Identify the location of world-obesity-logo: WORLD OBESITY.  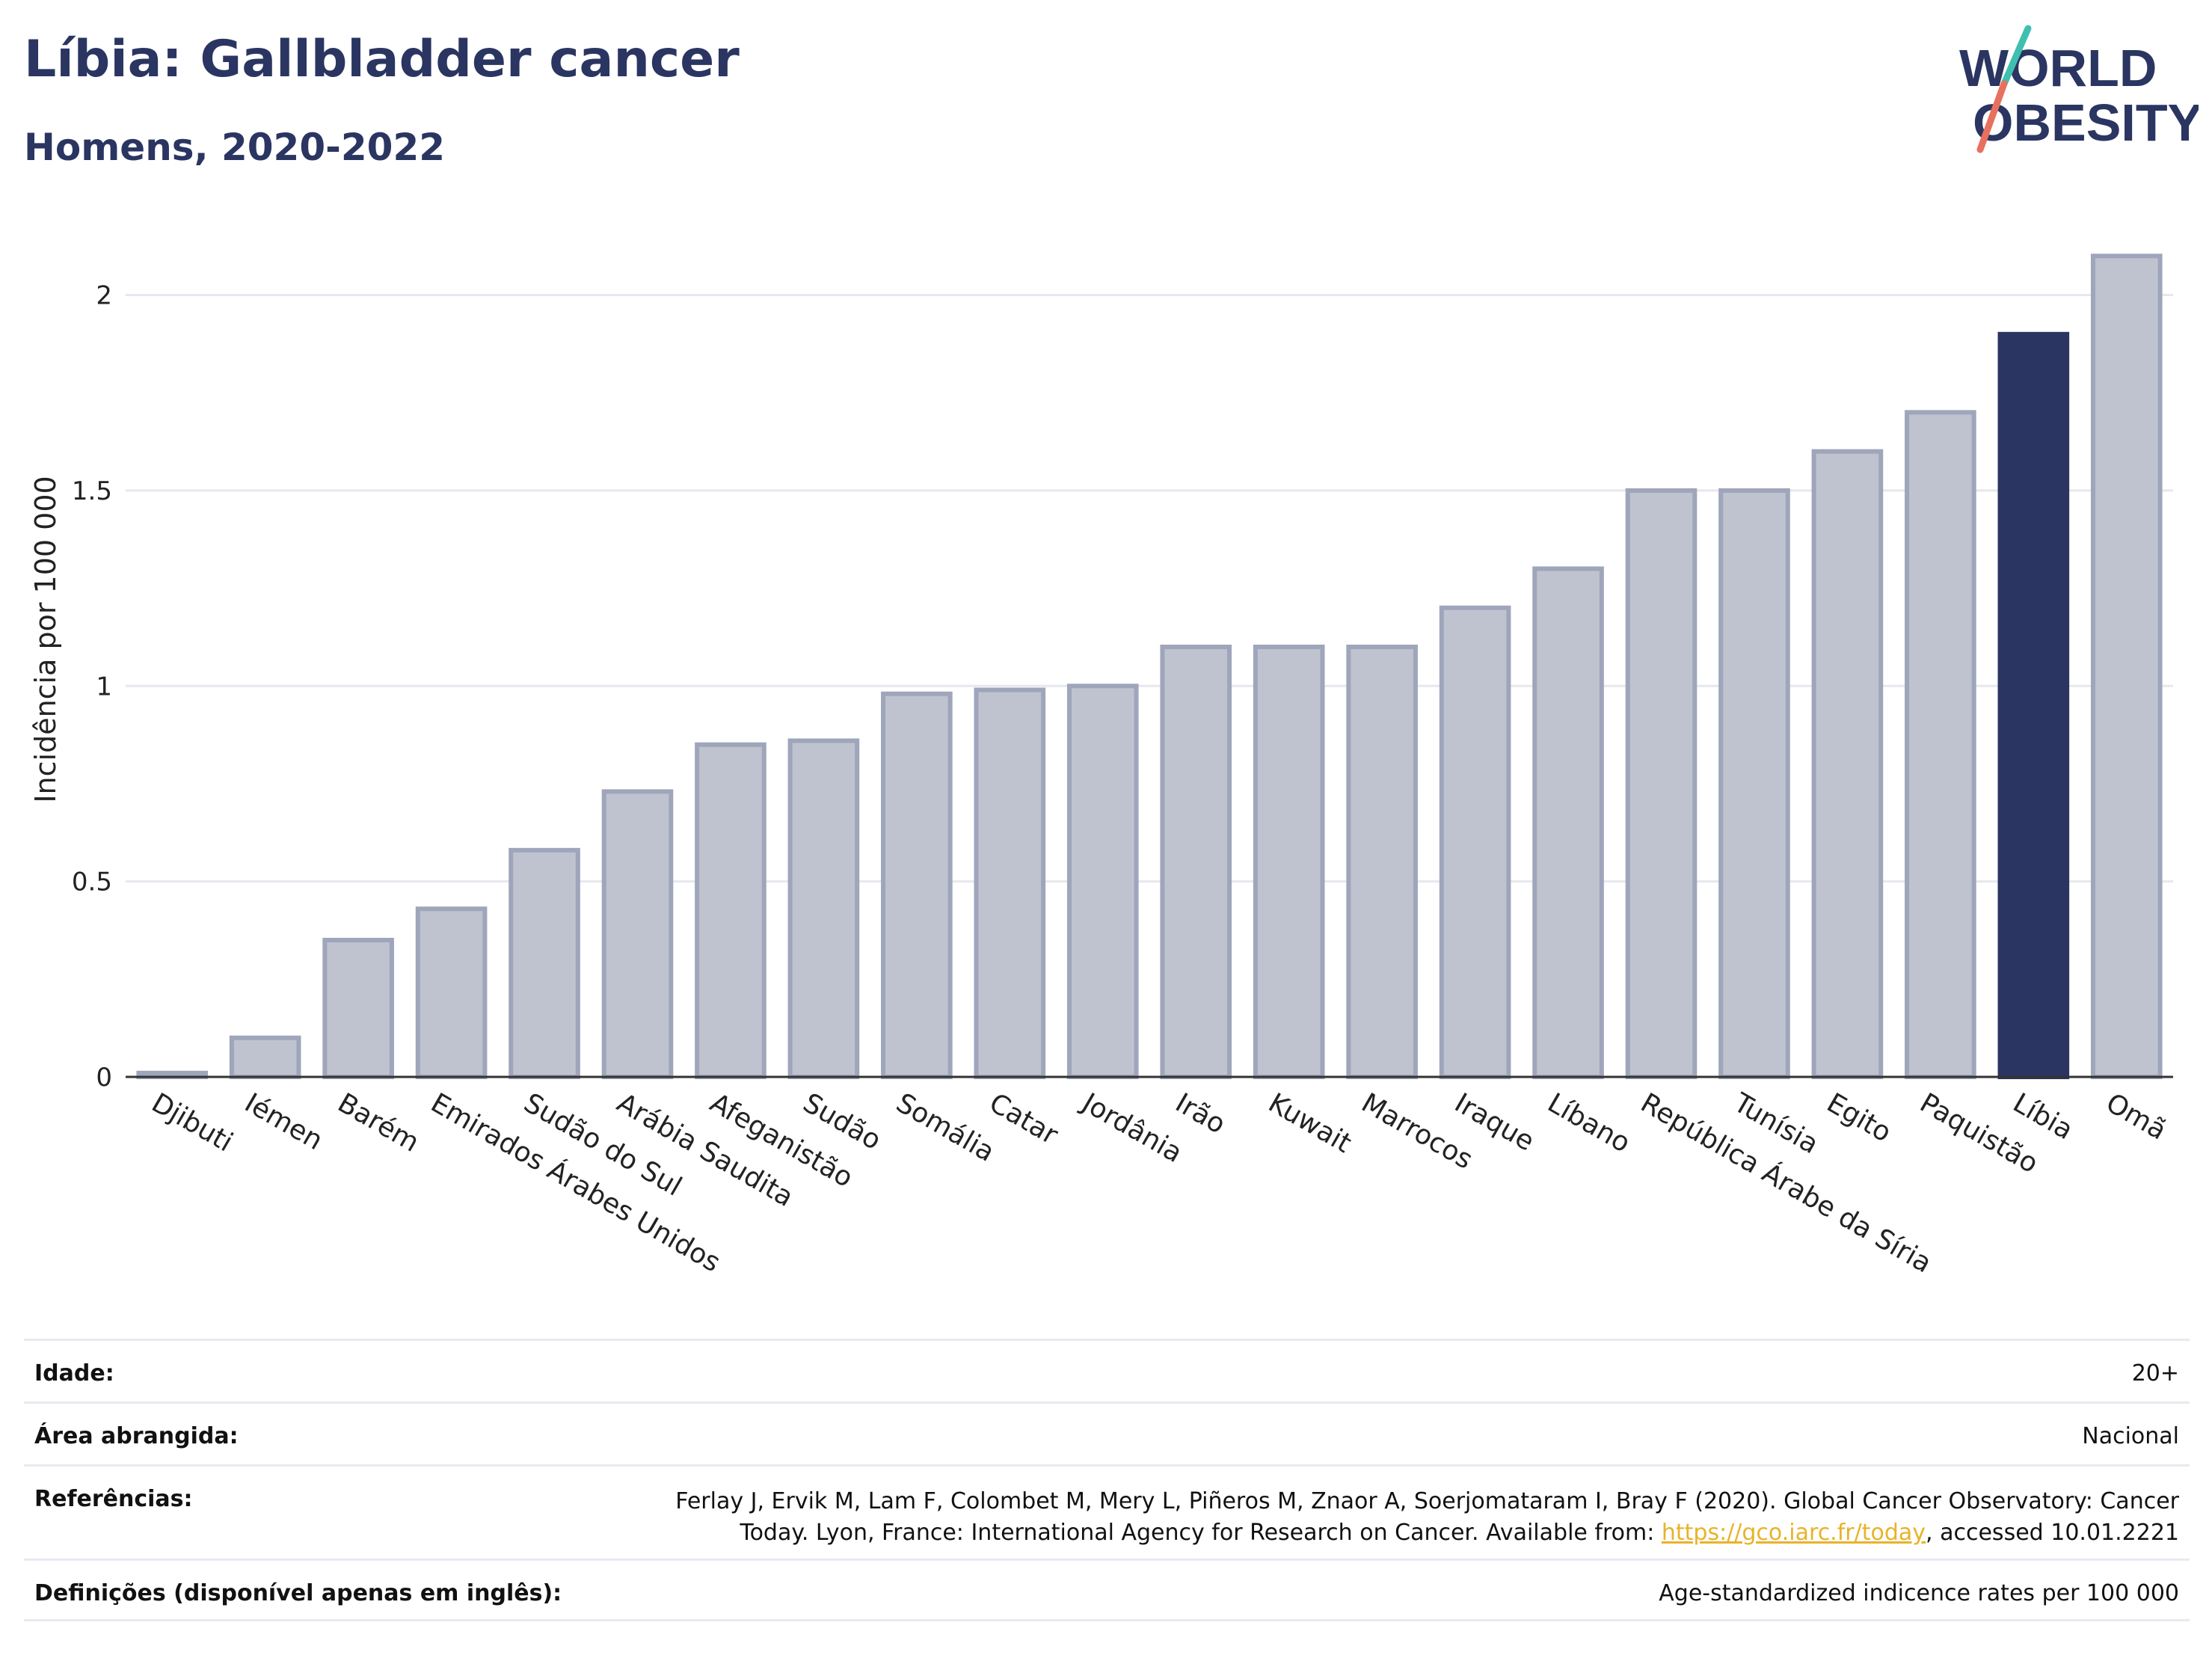
(2079, 89).